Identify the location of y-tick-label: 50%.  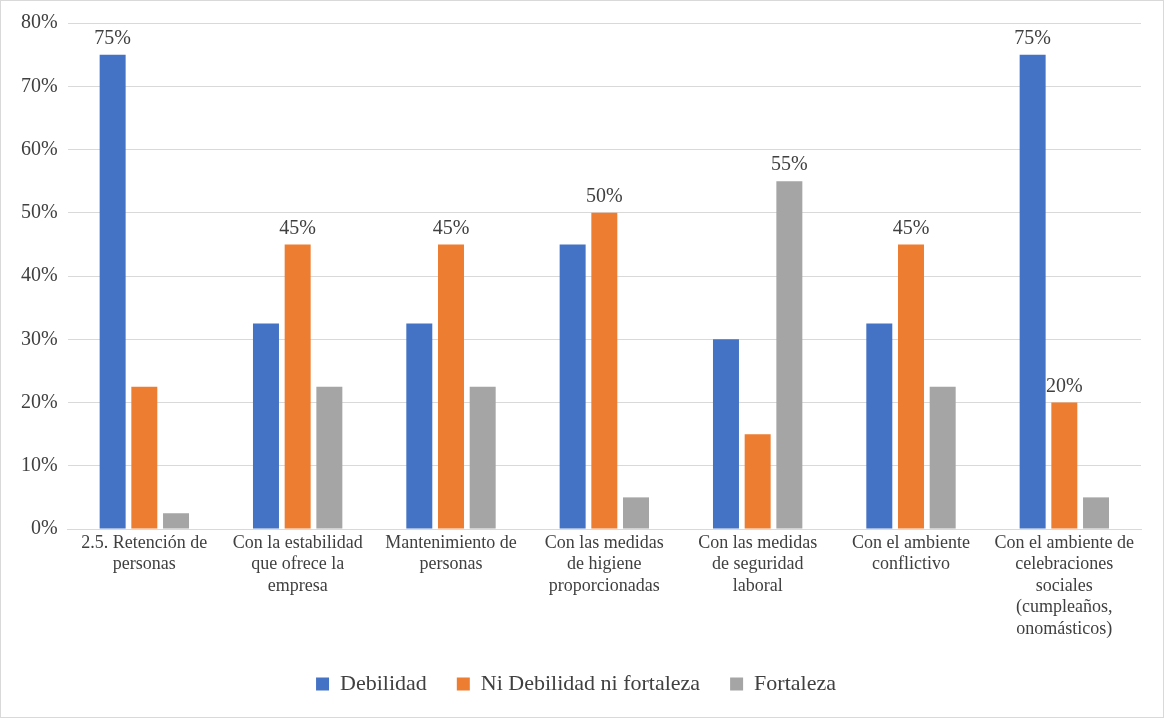
(39, 211).